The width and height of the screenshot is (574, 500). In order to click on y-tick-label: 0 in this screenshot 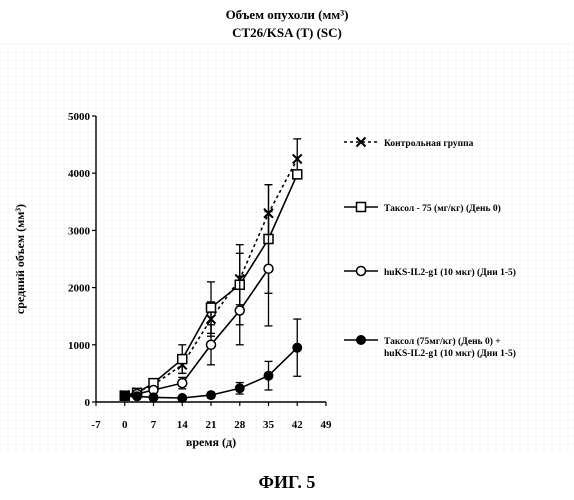, I will do `click(88, 403)`.